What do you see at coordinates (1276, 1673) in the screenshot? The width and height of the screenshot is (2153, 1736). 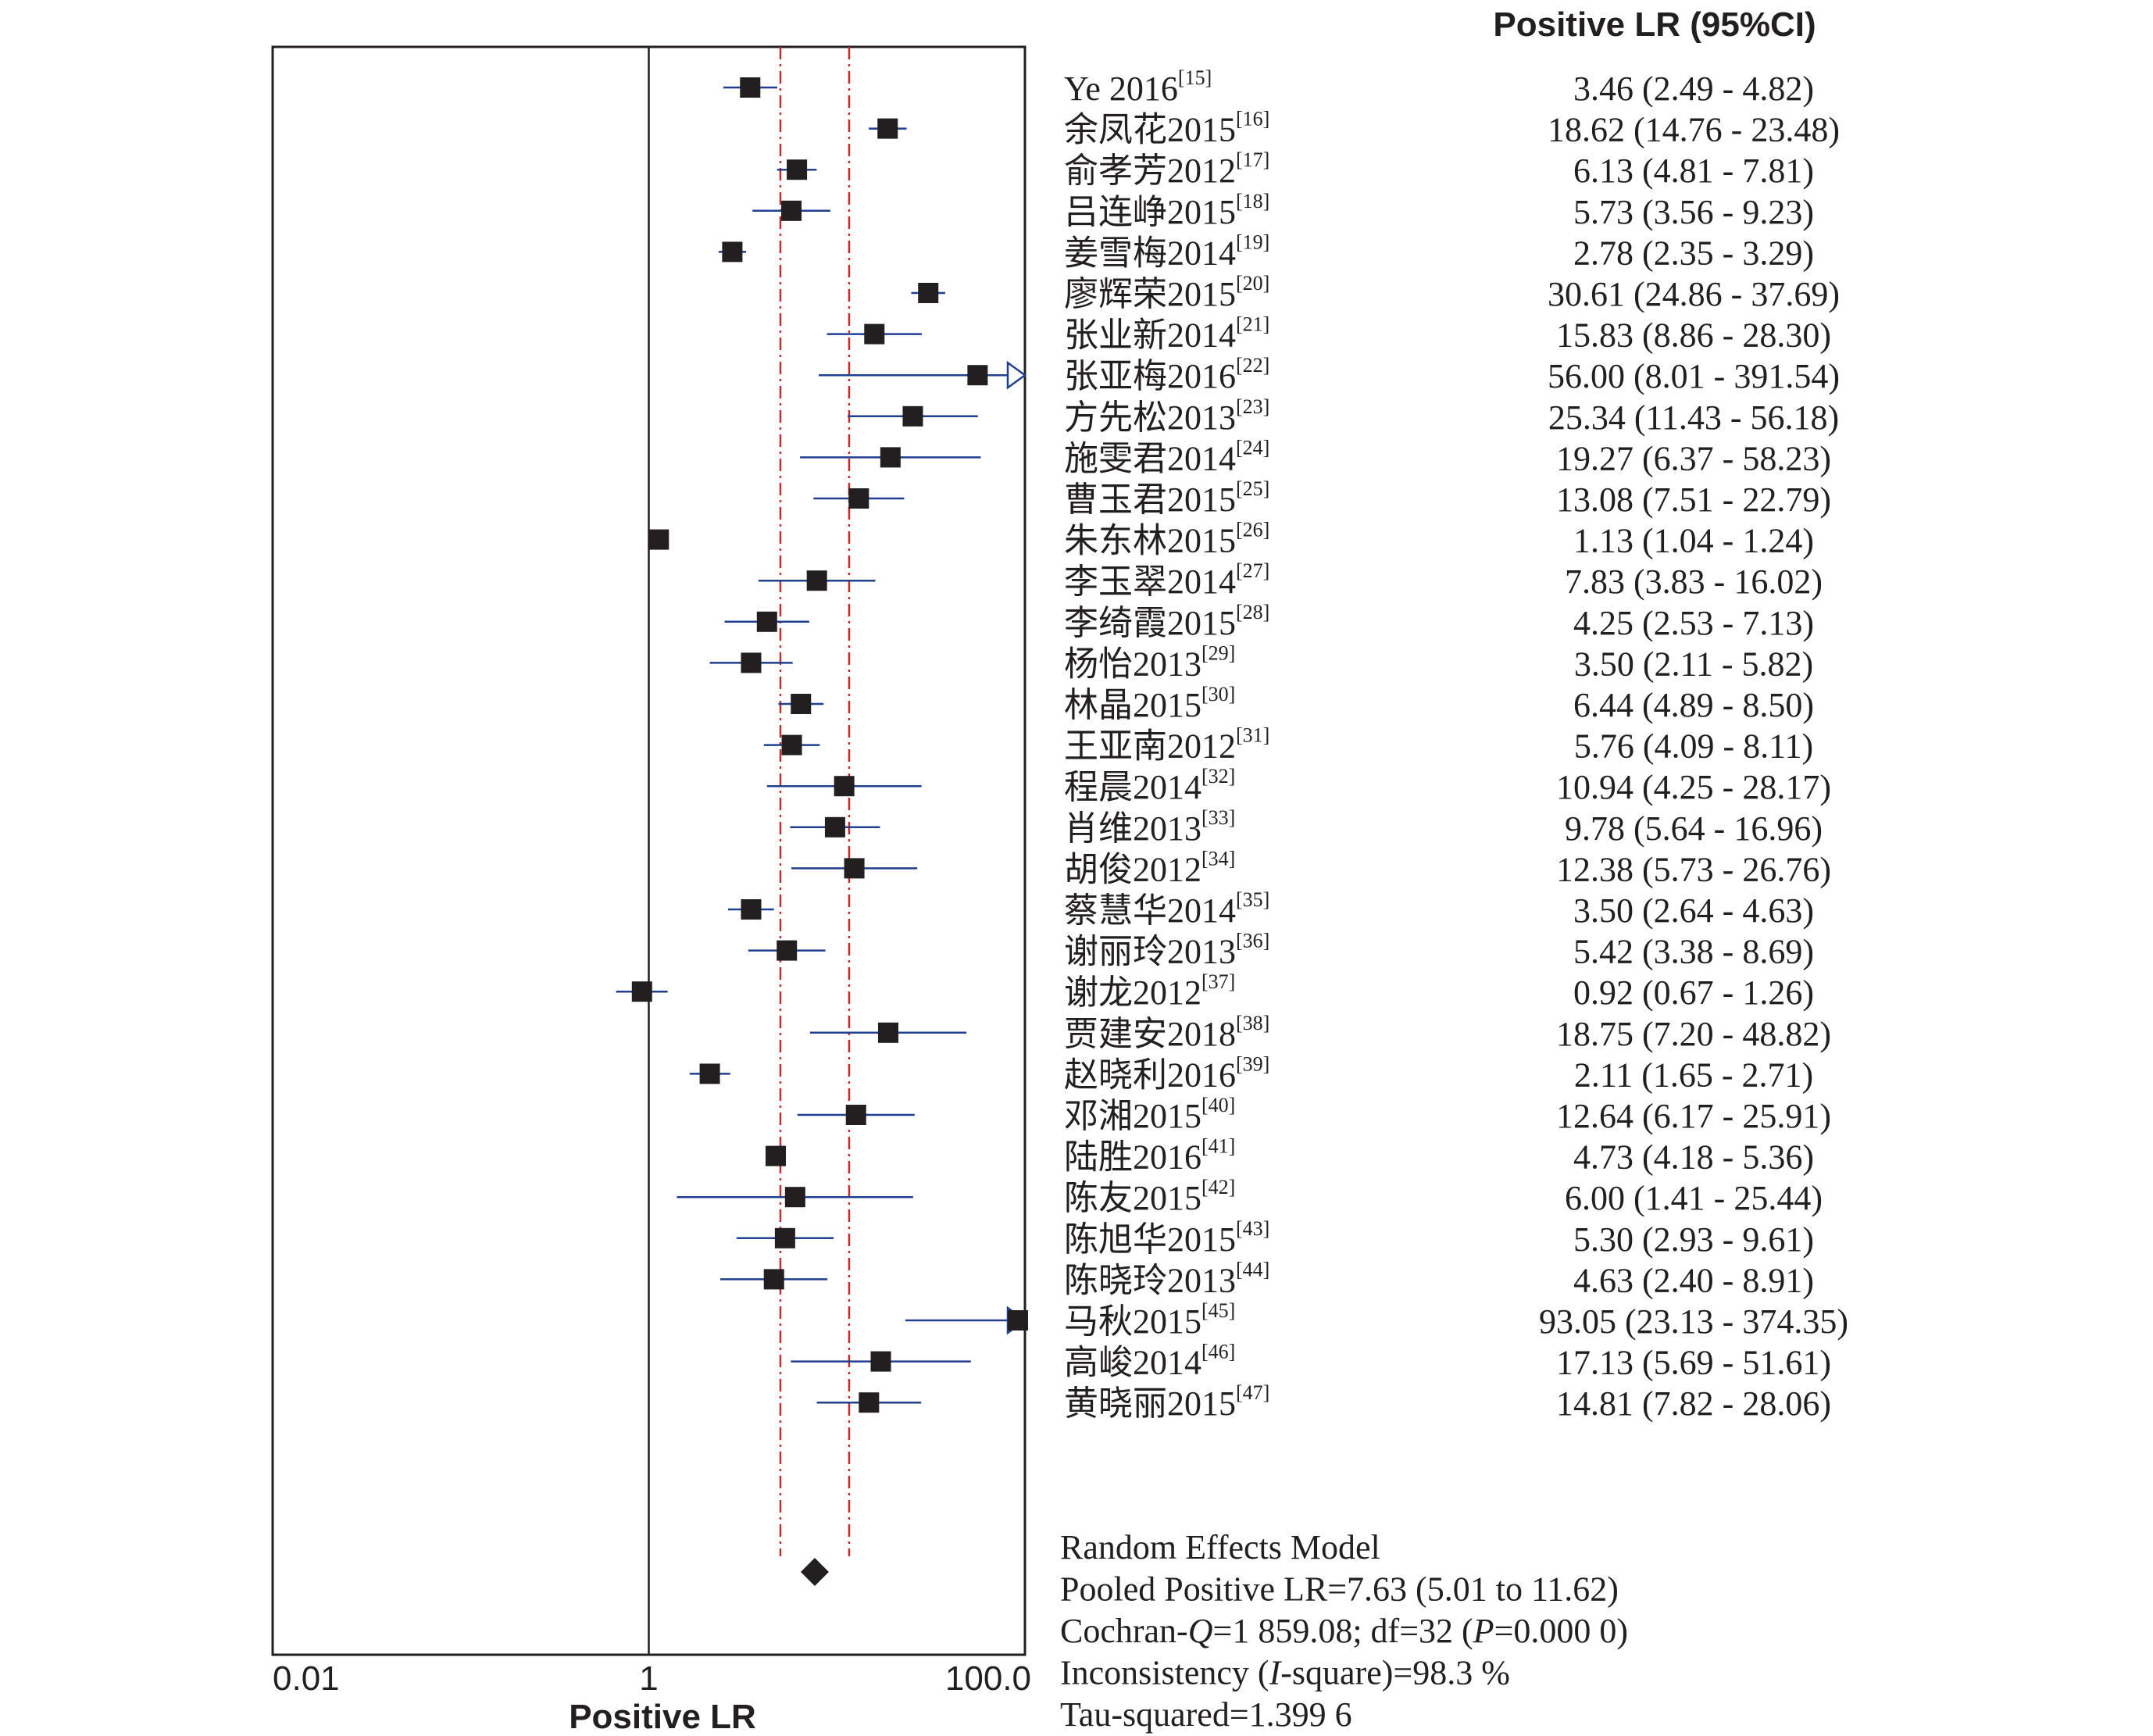 I see `summary-segment: I` at bounding box center [1276, 1673].